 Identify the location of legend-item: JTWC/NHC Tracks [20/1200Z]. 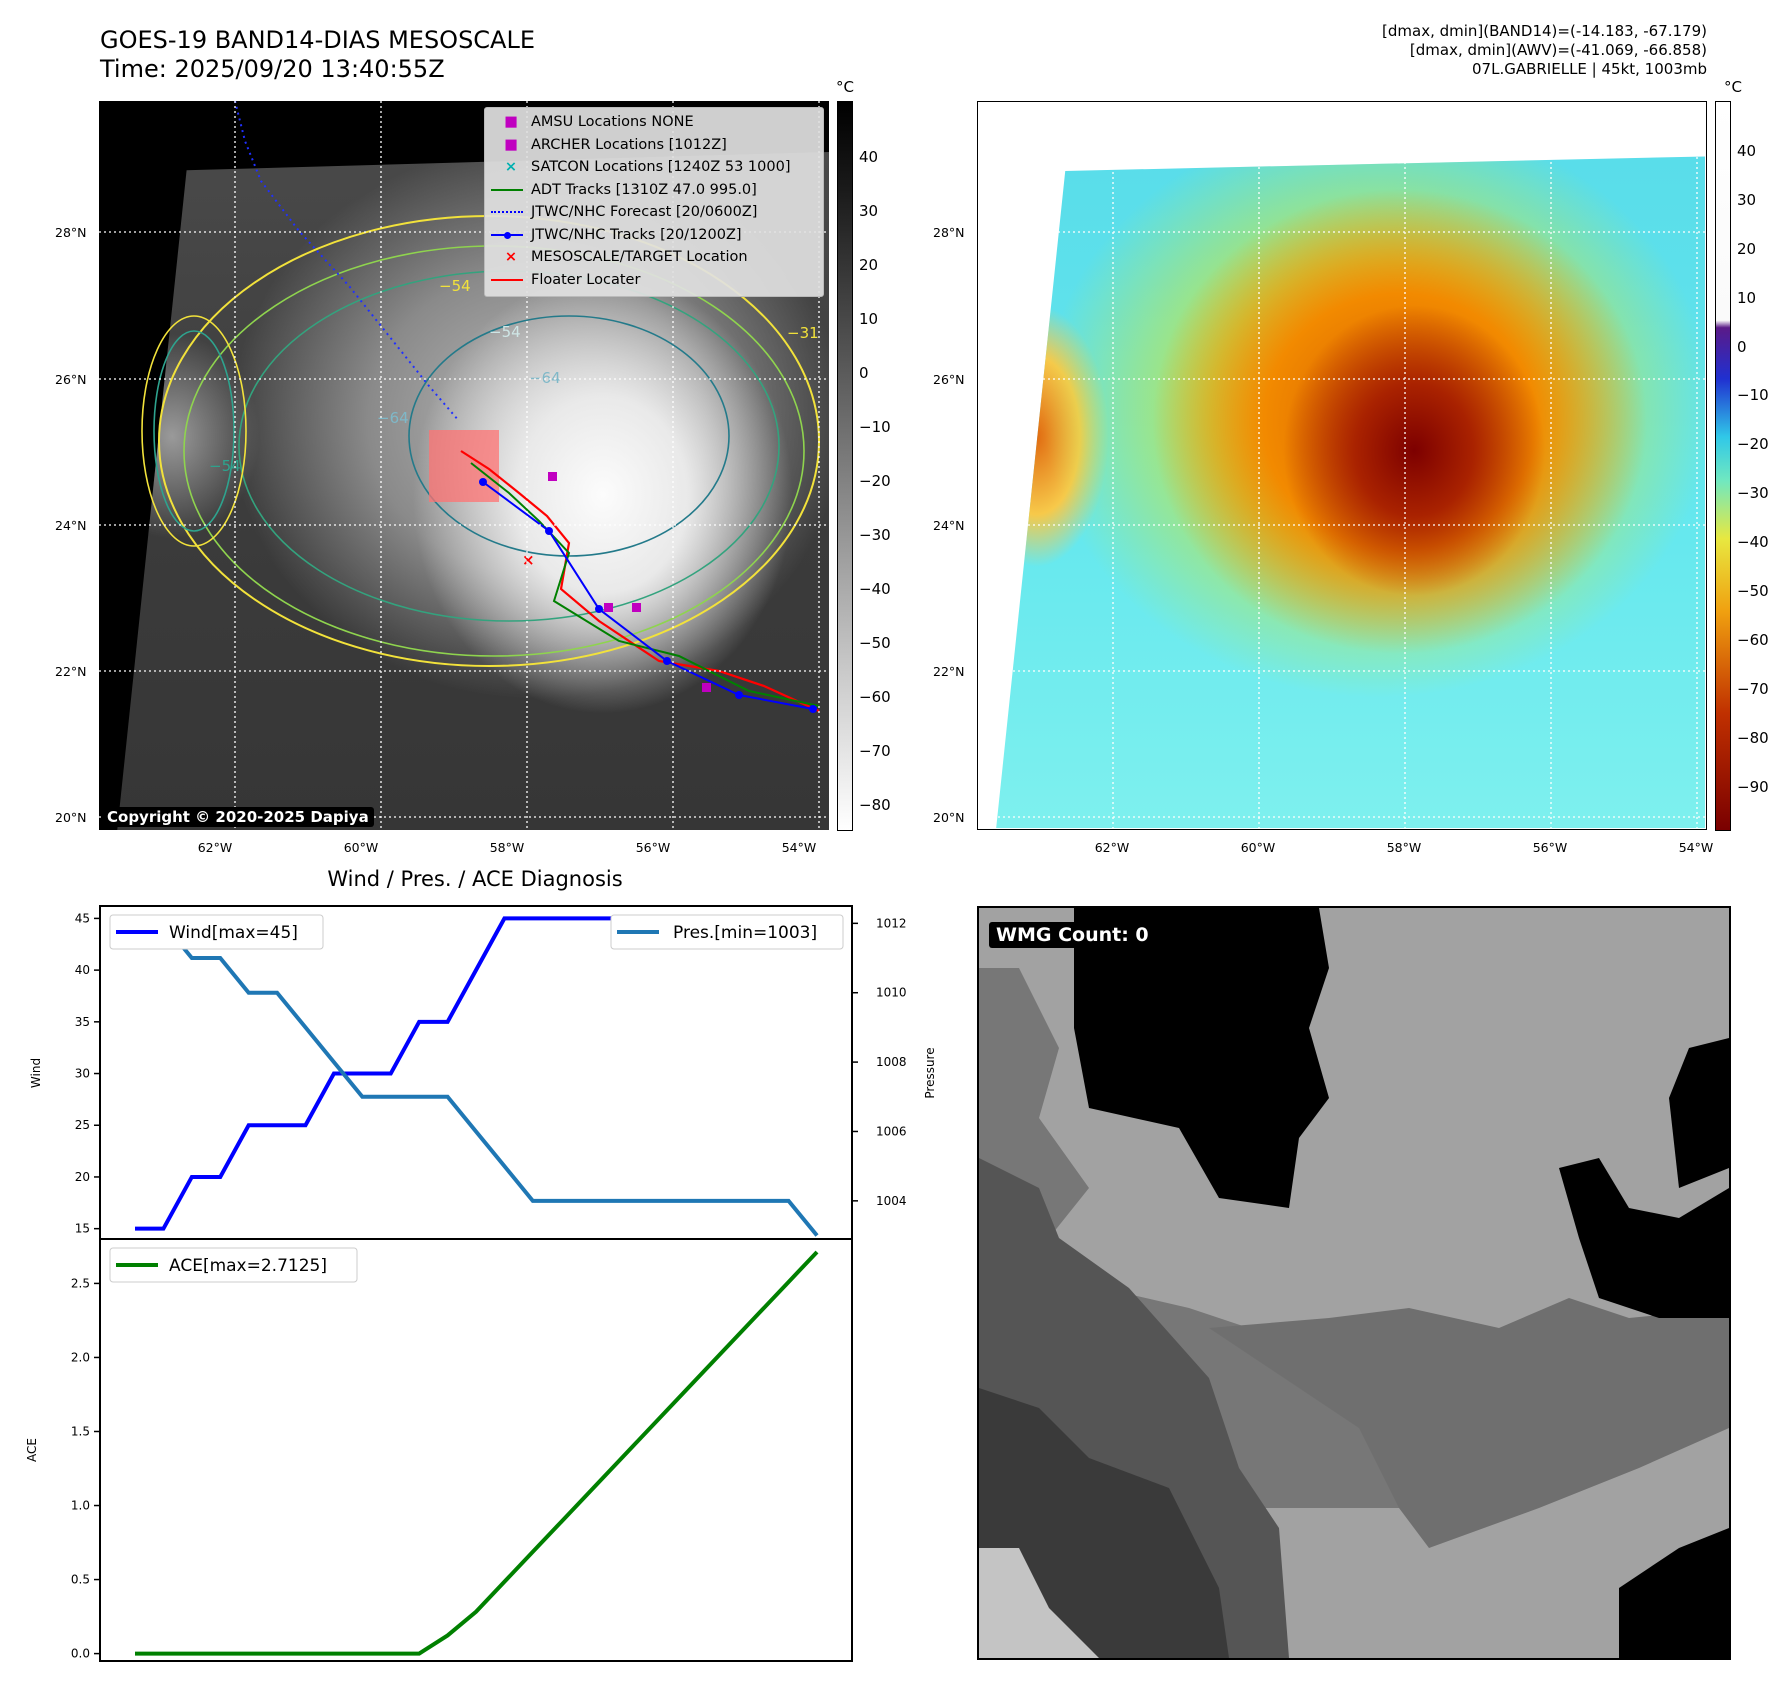
(654, 235).